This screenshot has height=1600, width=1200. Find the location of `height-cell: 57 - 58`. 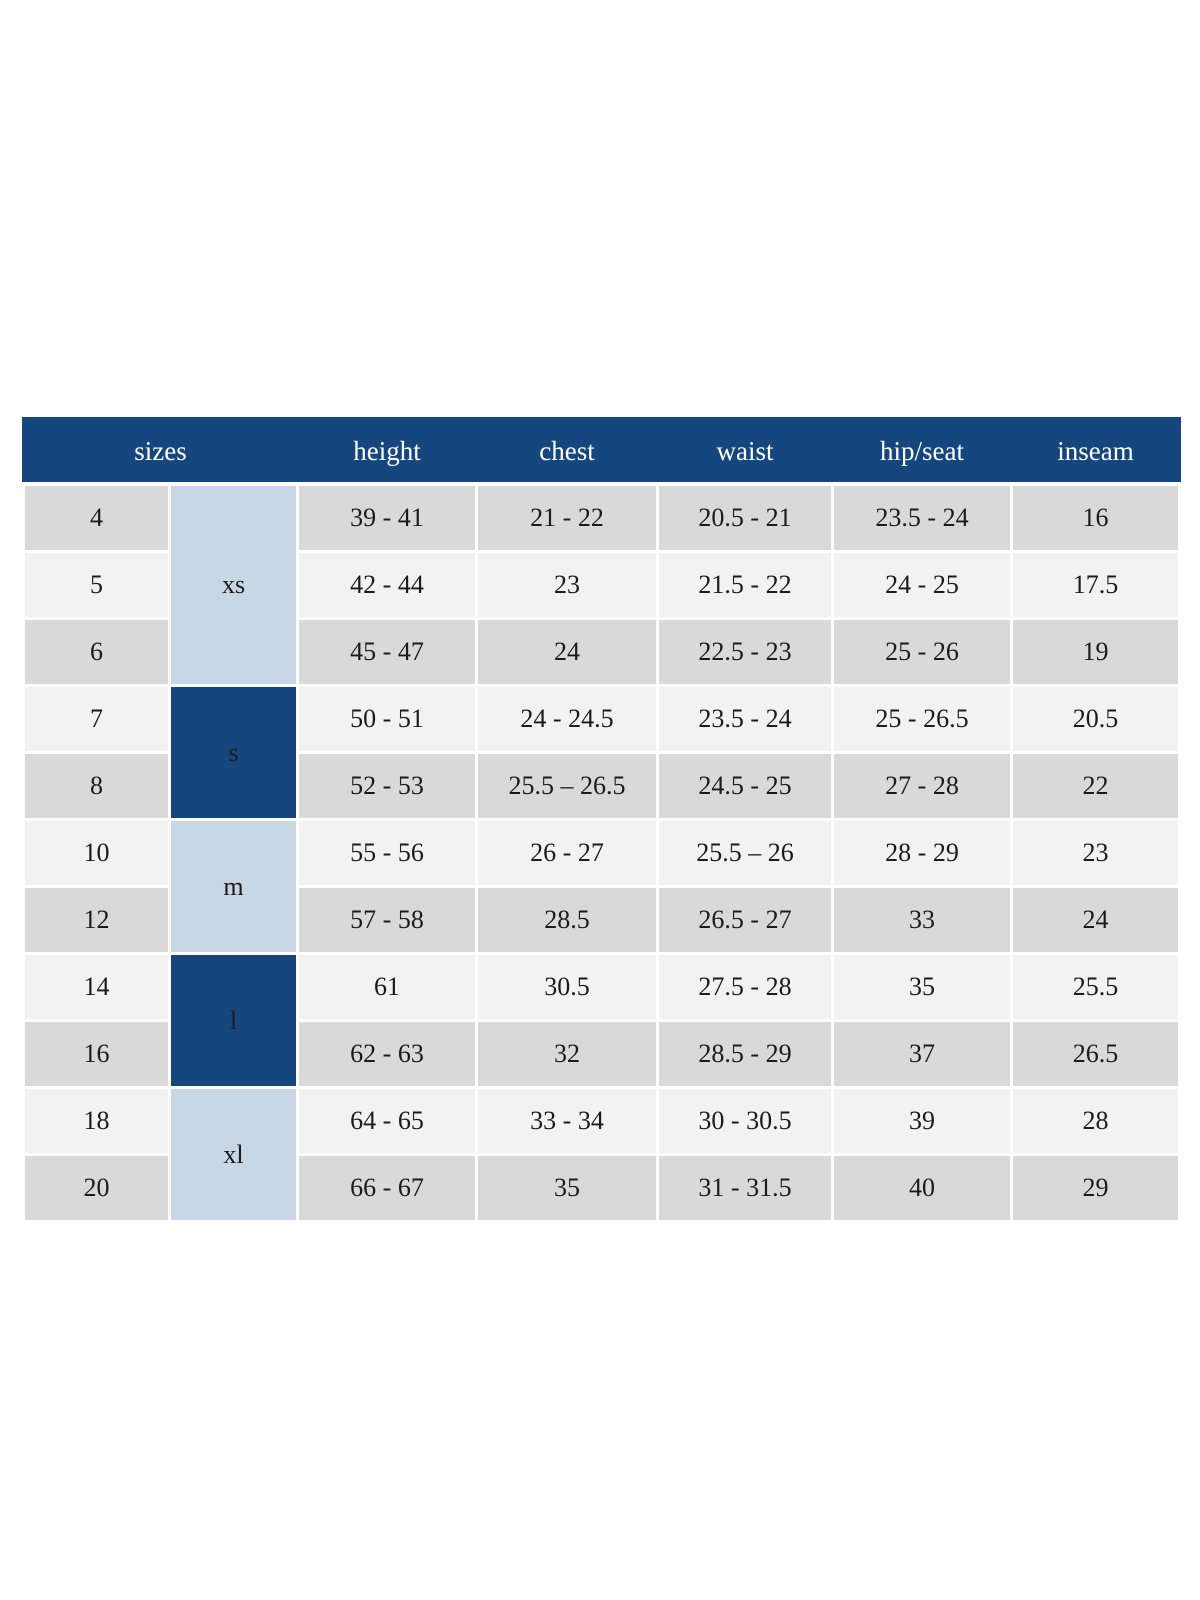

height-cell: 57 - 58 is located at coordinates (387, 920).